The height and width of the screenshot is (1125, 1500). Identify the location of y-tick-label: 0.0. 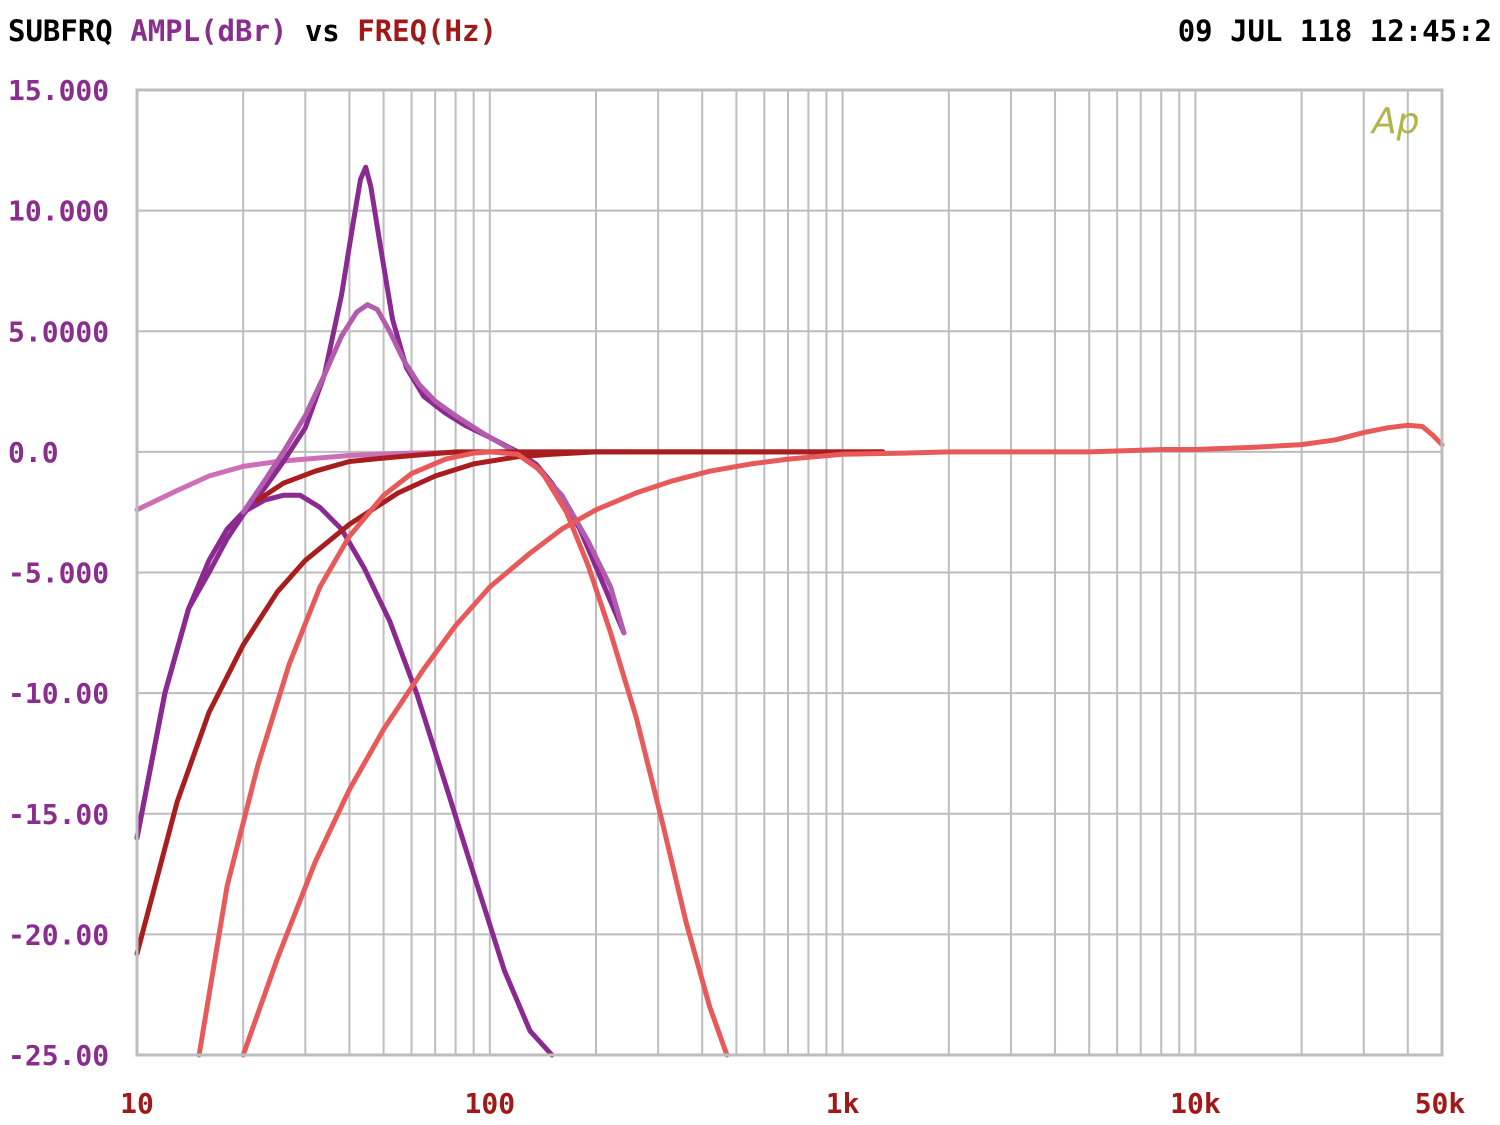
(33, 452).